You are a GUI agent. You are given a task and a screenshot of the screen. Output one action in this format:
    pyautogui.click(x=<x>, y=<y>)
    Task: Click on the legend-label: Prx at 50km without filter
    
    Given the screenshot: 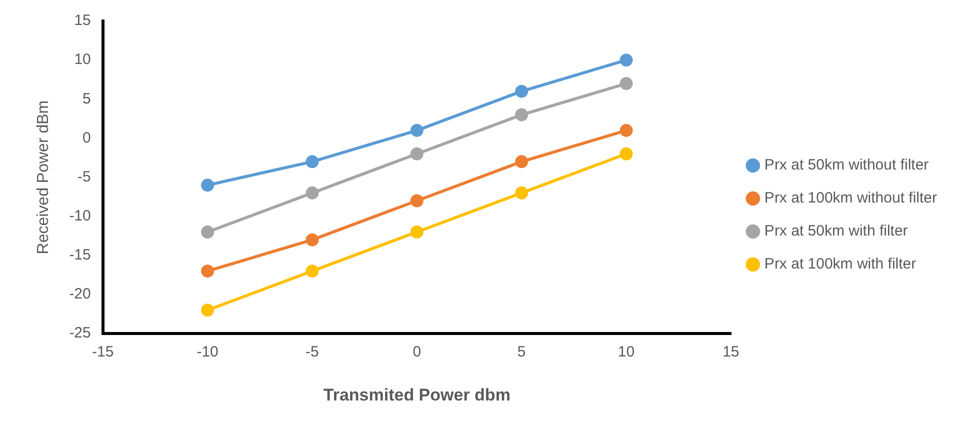 What is the action you would take?
    pyautogui.click(x=846, y=165)
    